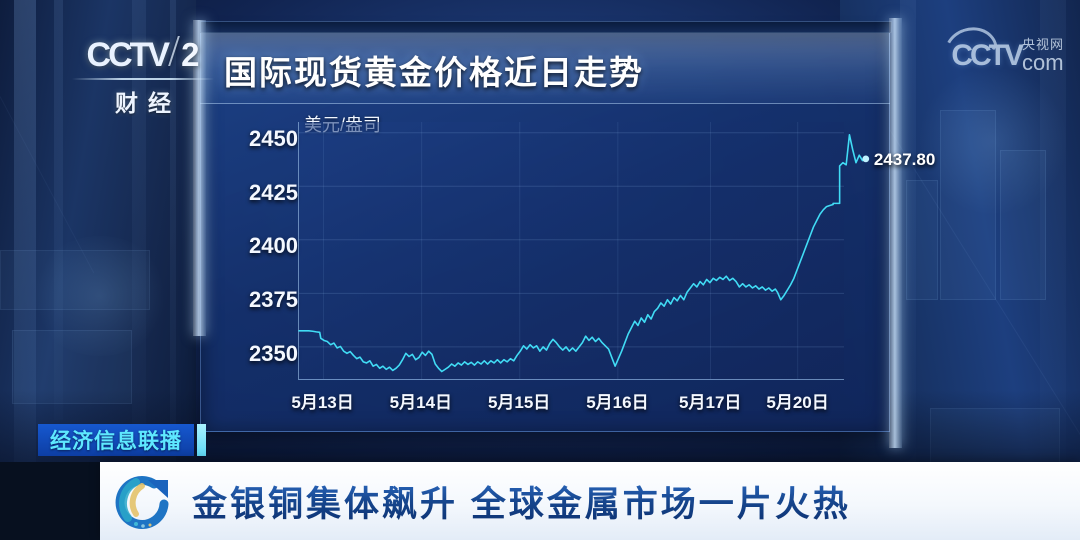  I want to click on panel-right-edge-decoration, so click(895, 233).